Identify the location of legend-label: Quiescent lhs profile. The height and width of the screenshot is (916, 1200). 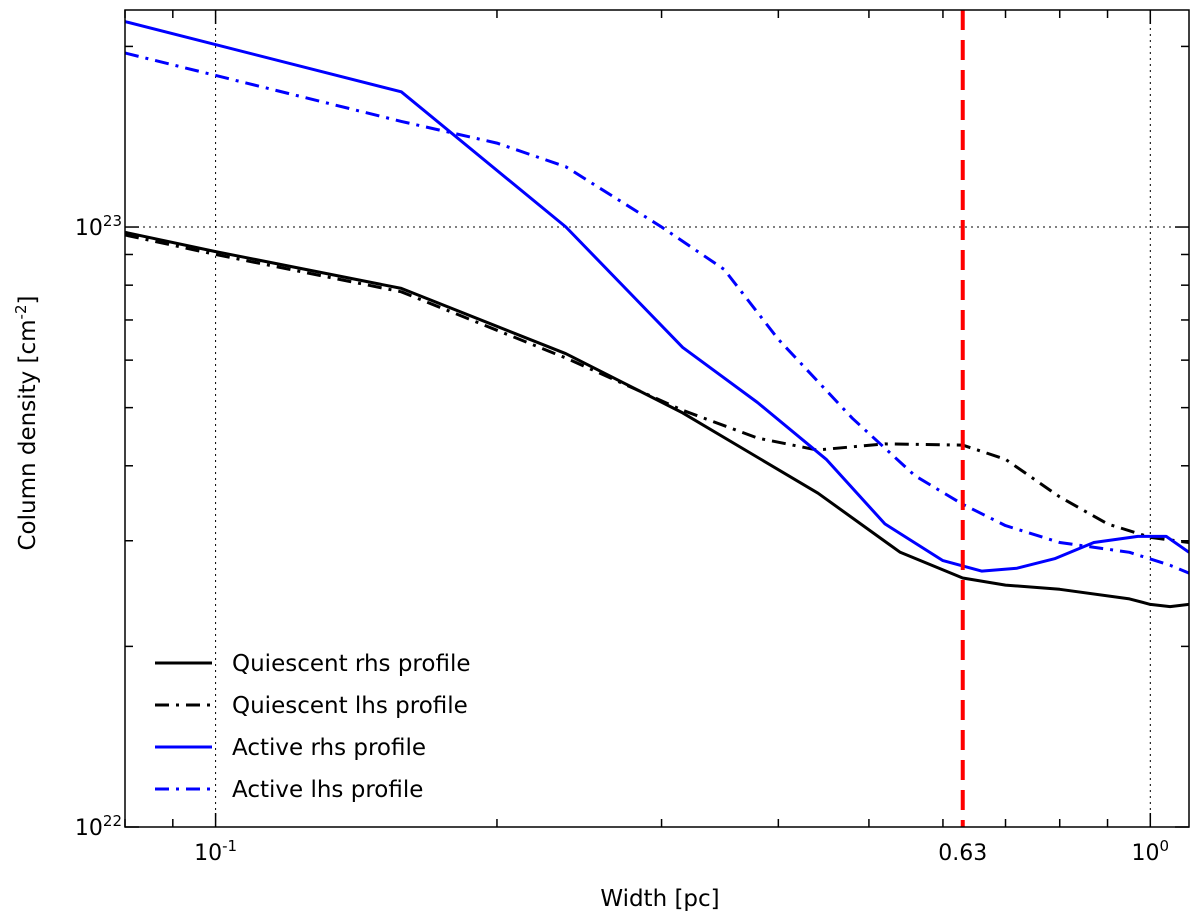
(350, 706).